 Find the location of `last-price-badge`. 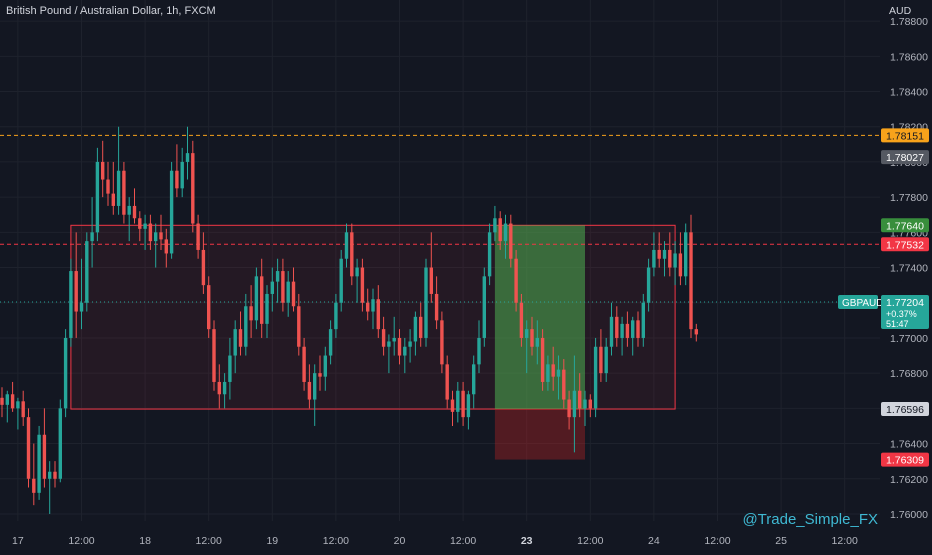

last-price-badge is located at coordinates (905, 312).